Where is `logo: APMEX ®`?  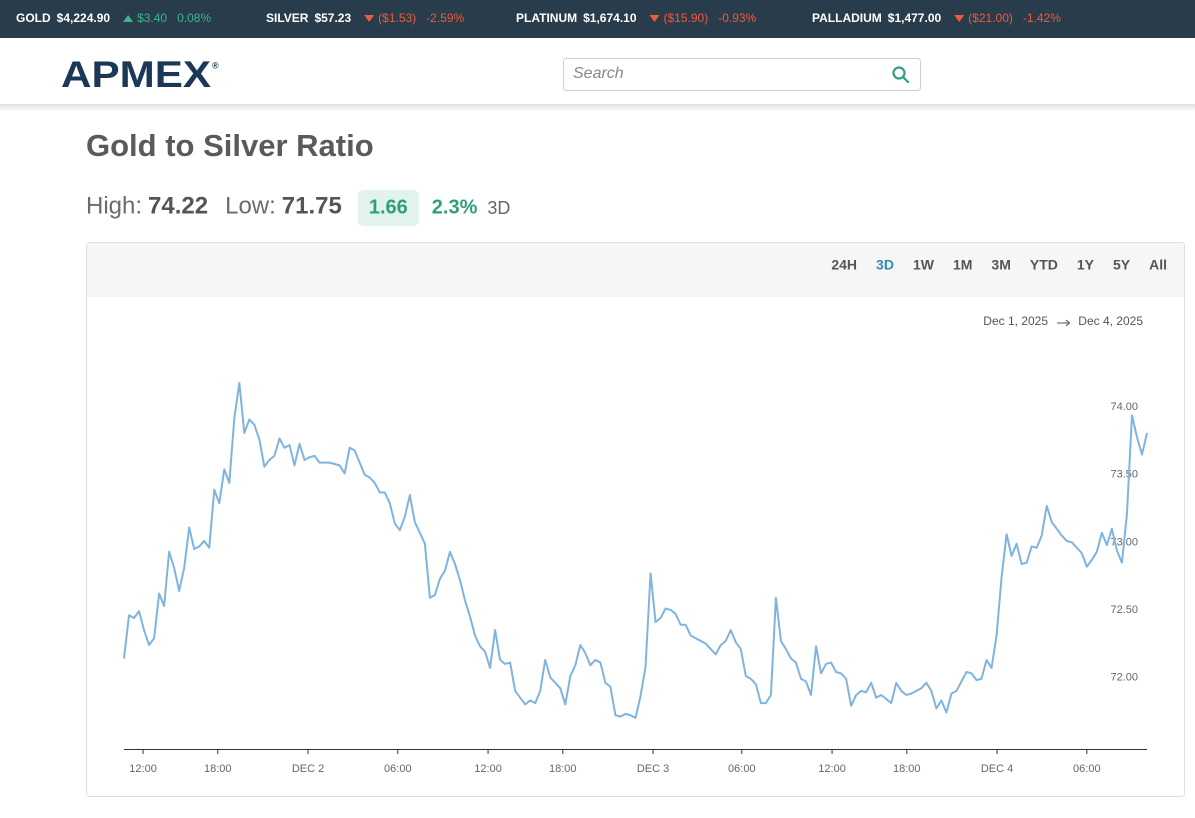
logo: APMEX ® is located at coordinates (140, 74).